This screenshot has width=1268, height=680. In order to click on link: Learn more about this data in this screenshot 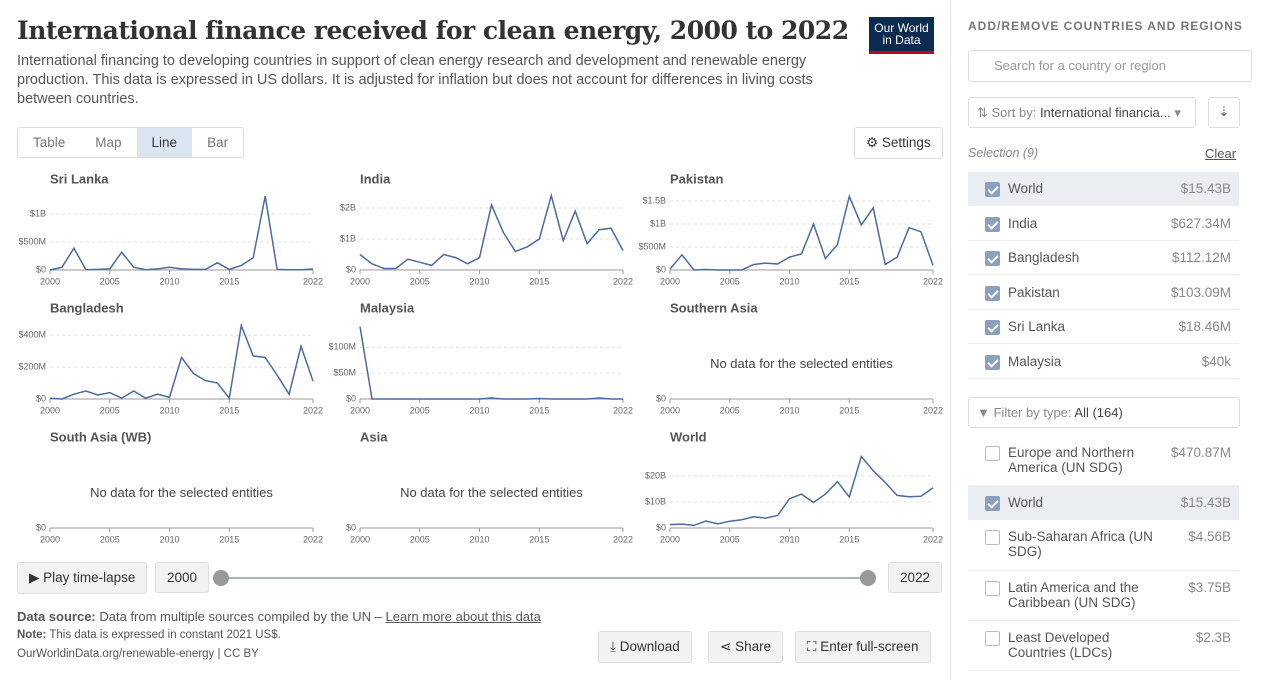, I will do `click(463, 616)`.